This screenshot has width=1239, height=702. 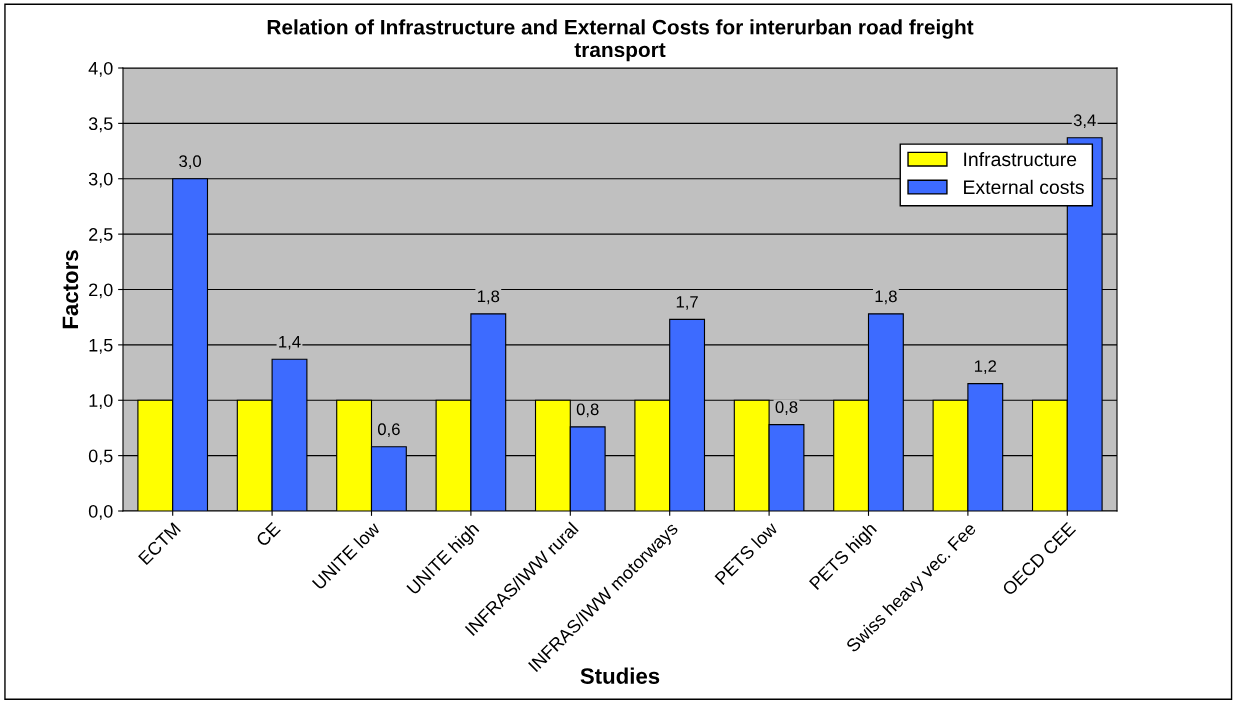 What do you see at coordinates (687, 303) in the screenshot?
I see `data-label: 1,7` at bounding box center [687, 303].